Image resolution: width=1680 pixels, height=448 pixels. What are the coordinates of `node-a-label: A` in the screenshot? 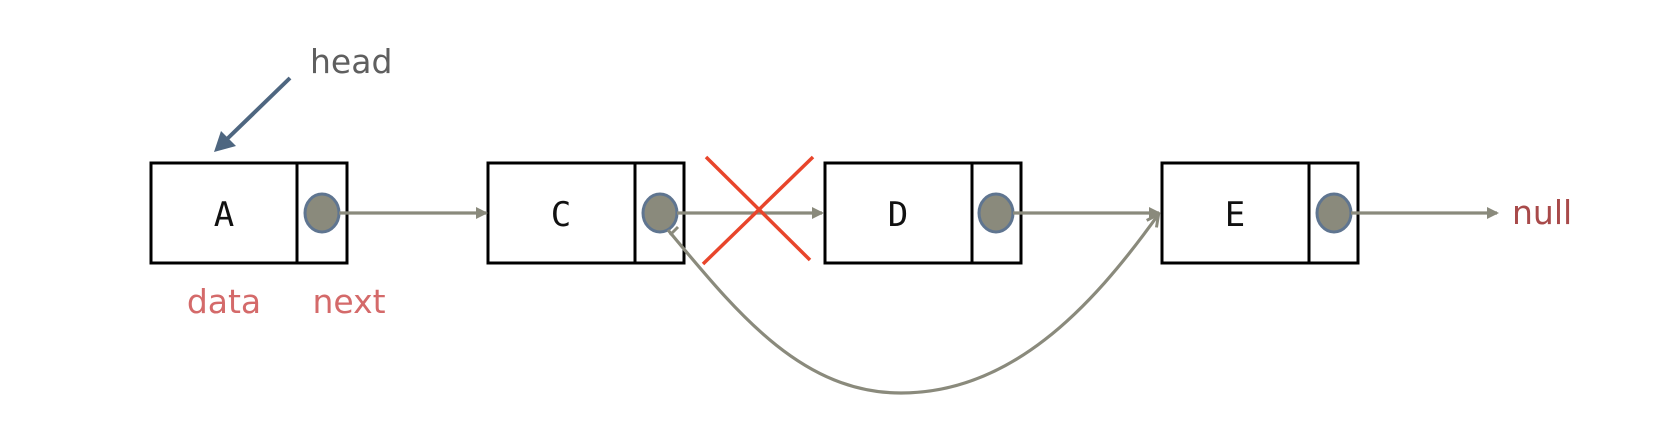 It's located at (224, 215).